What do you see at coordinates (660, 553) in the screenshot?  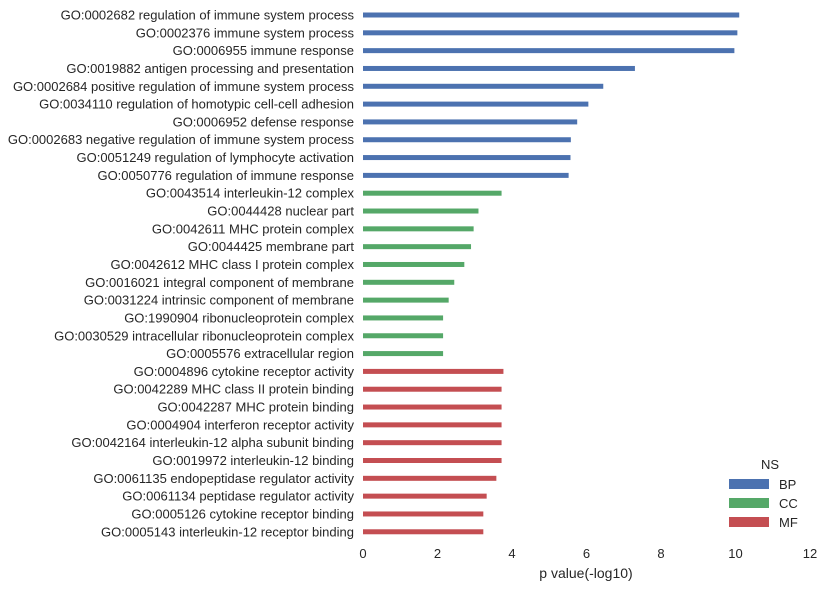 I see `x-tick-label: 8` at bounding box center [660, 553].